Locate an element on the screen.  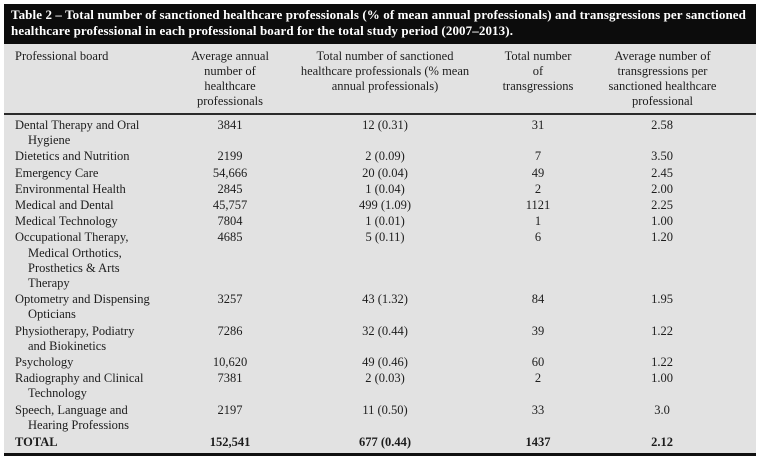
board-name-line: Technology is located at coordinates (57, 393).